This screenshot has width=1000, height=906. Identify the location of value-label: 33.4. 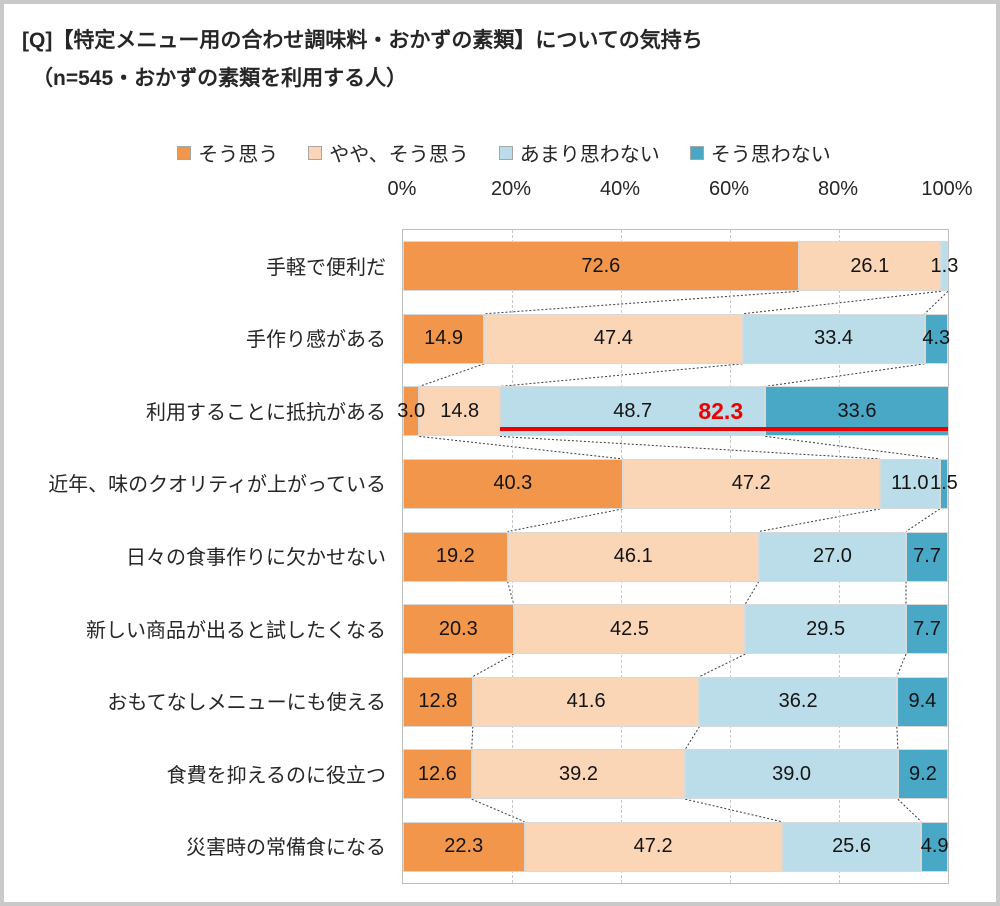
(834, 338).